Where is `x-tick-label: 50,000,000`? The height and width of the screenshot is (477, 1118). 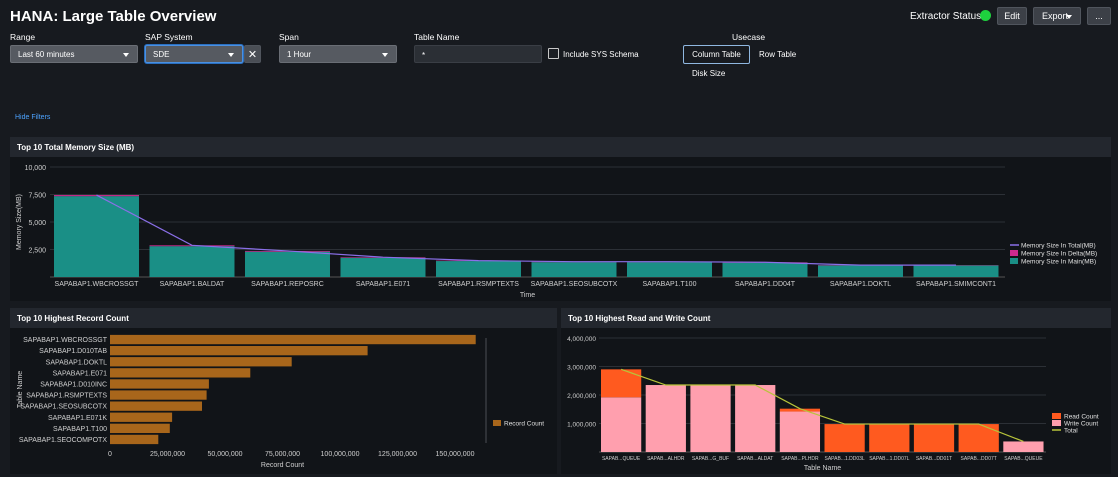
x-tick-label: 50,000,000 is located at coordinates (224, 454).